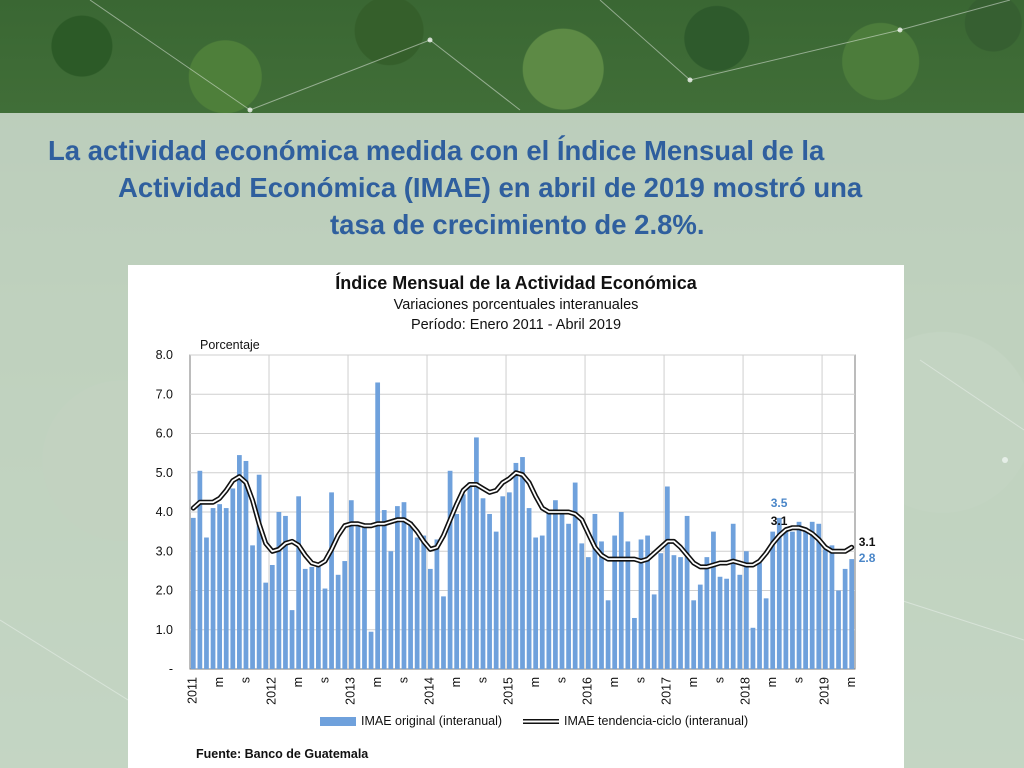 The image size is (1024, 768). Describe the element at coordinates (516, 283) in the screenshot. I see `chart-title: Índice Mensual de la Actividad Económica` at that location.